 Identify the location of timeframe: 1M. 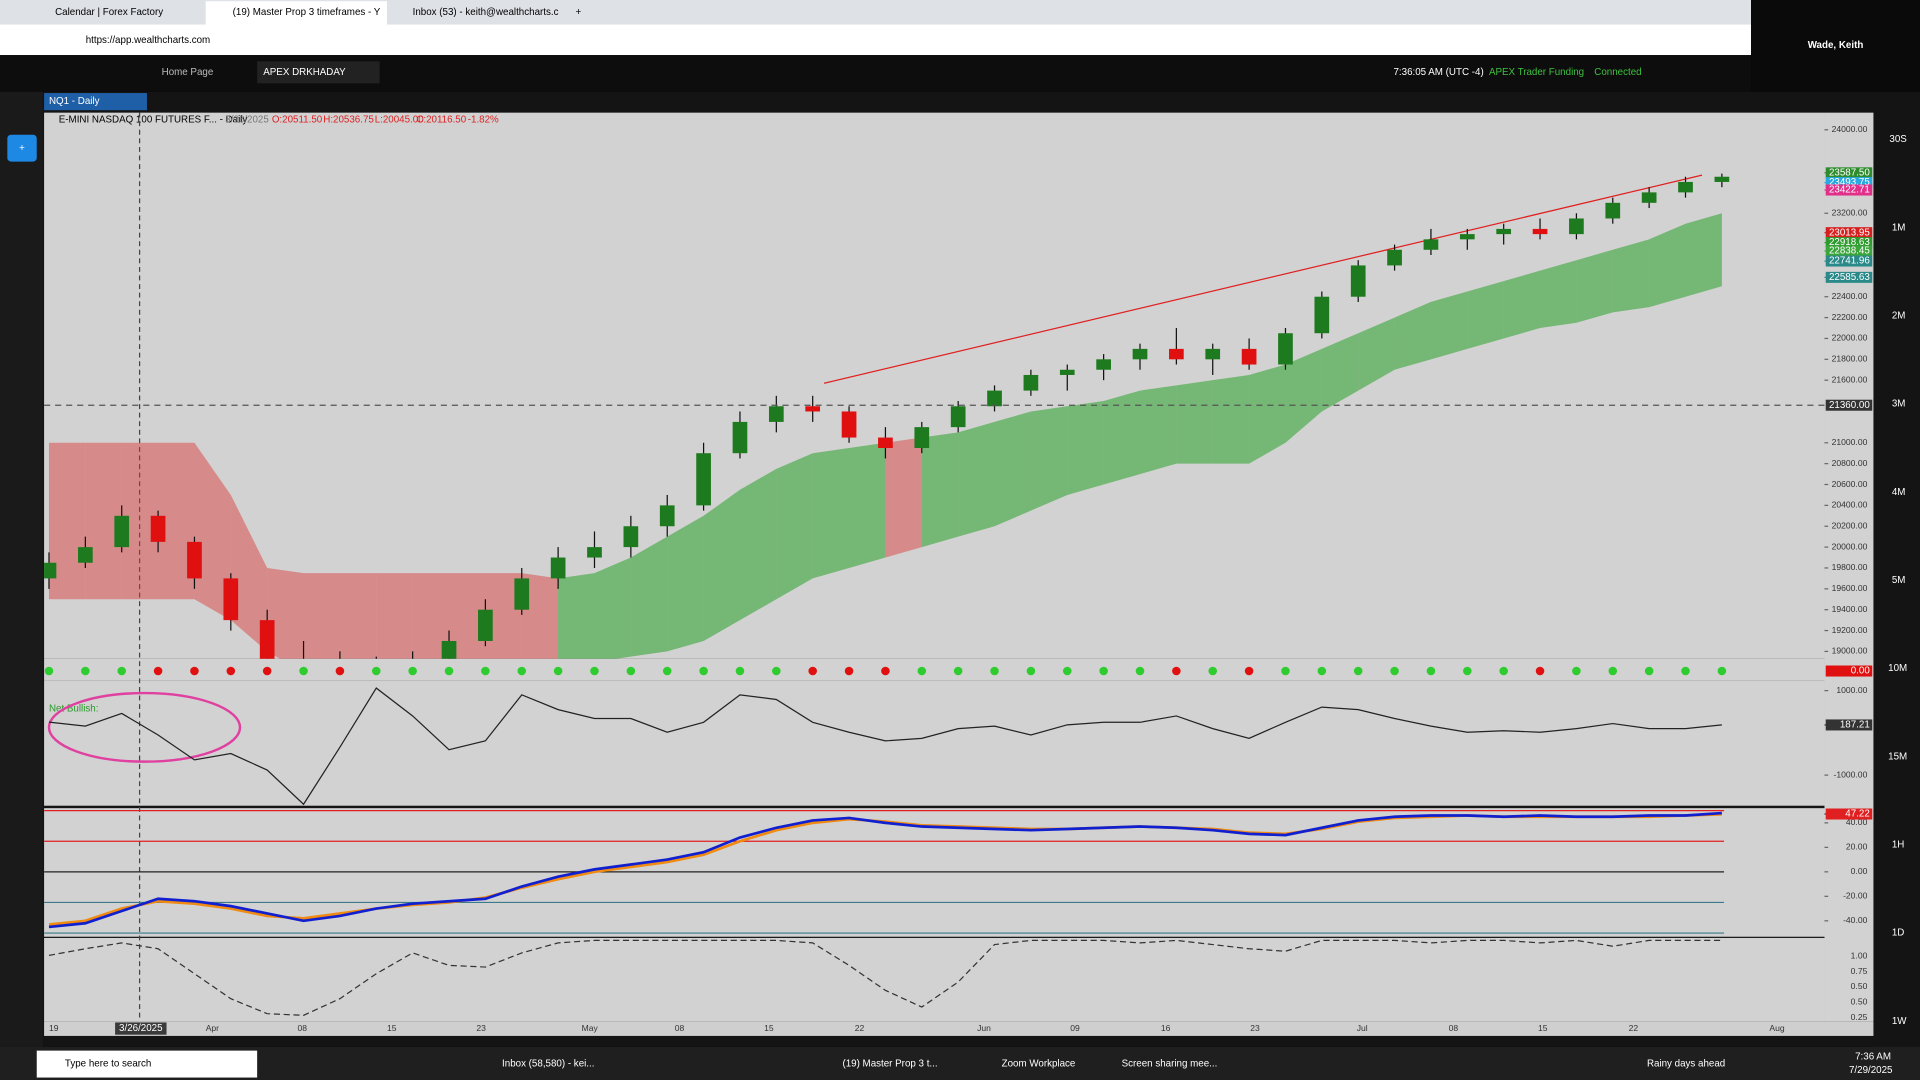
(1899, 227).